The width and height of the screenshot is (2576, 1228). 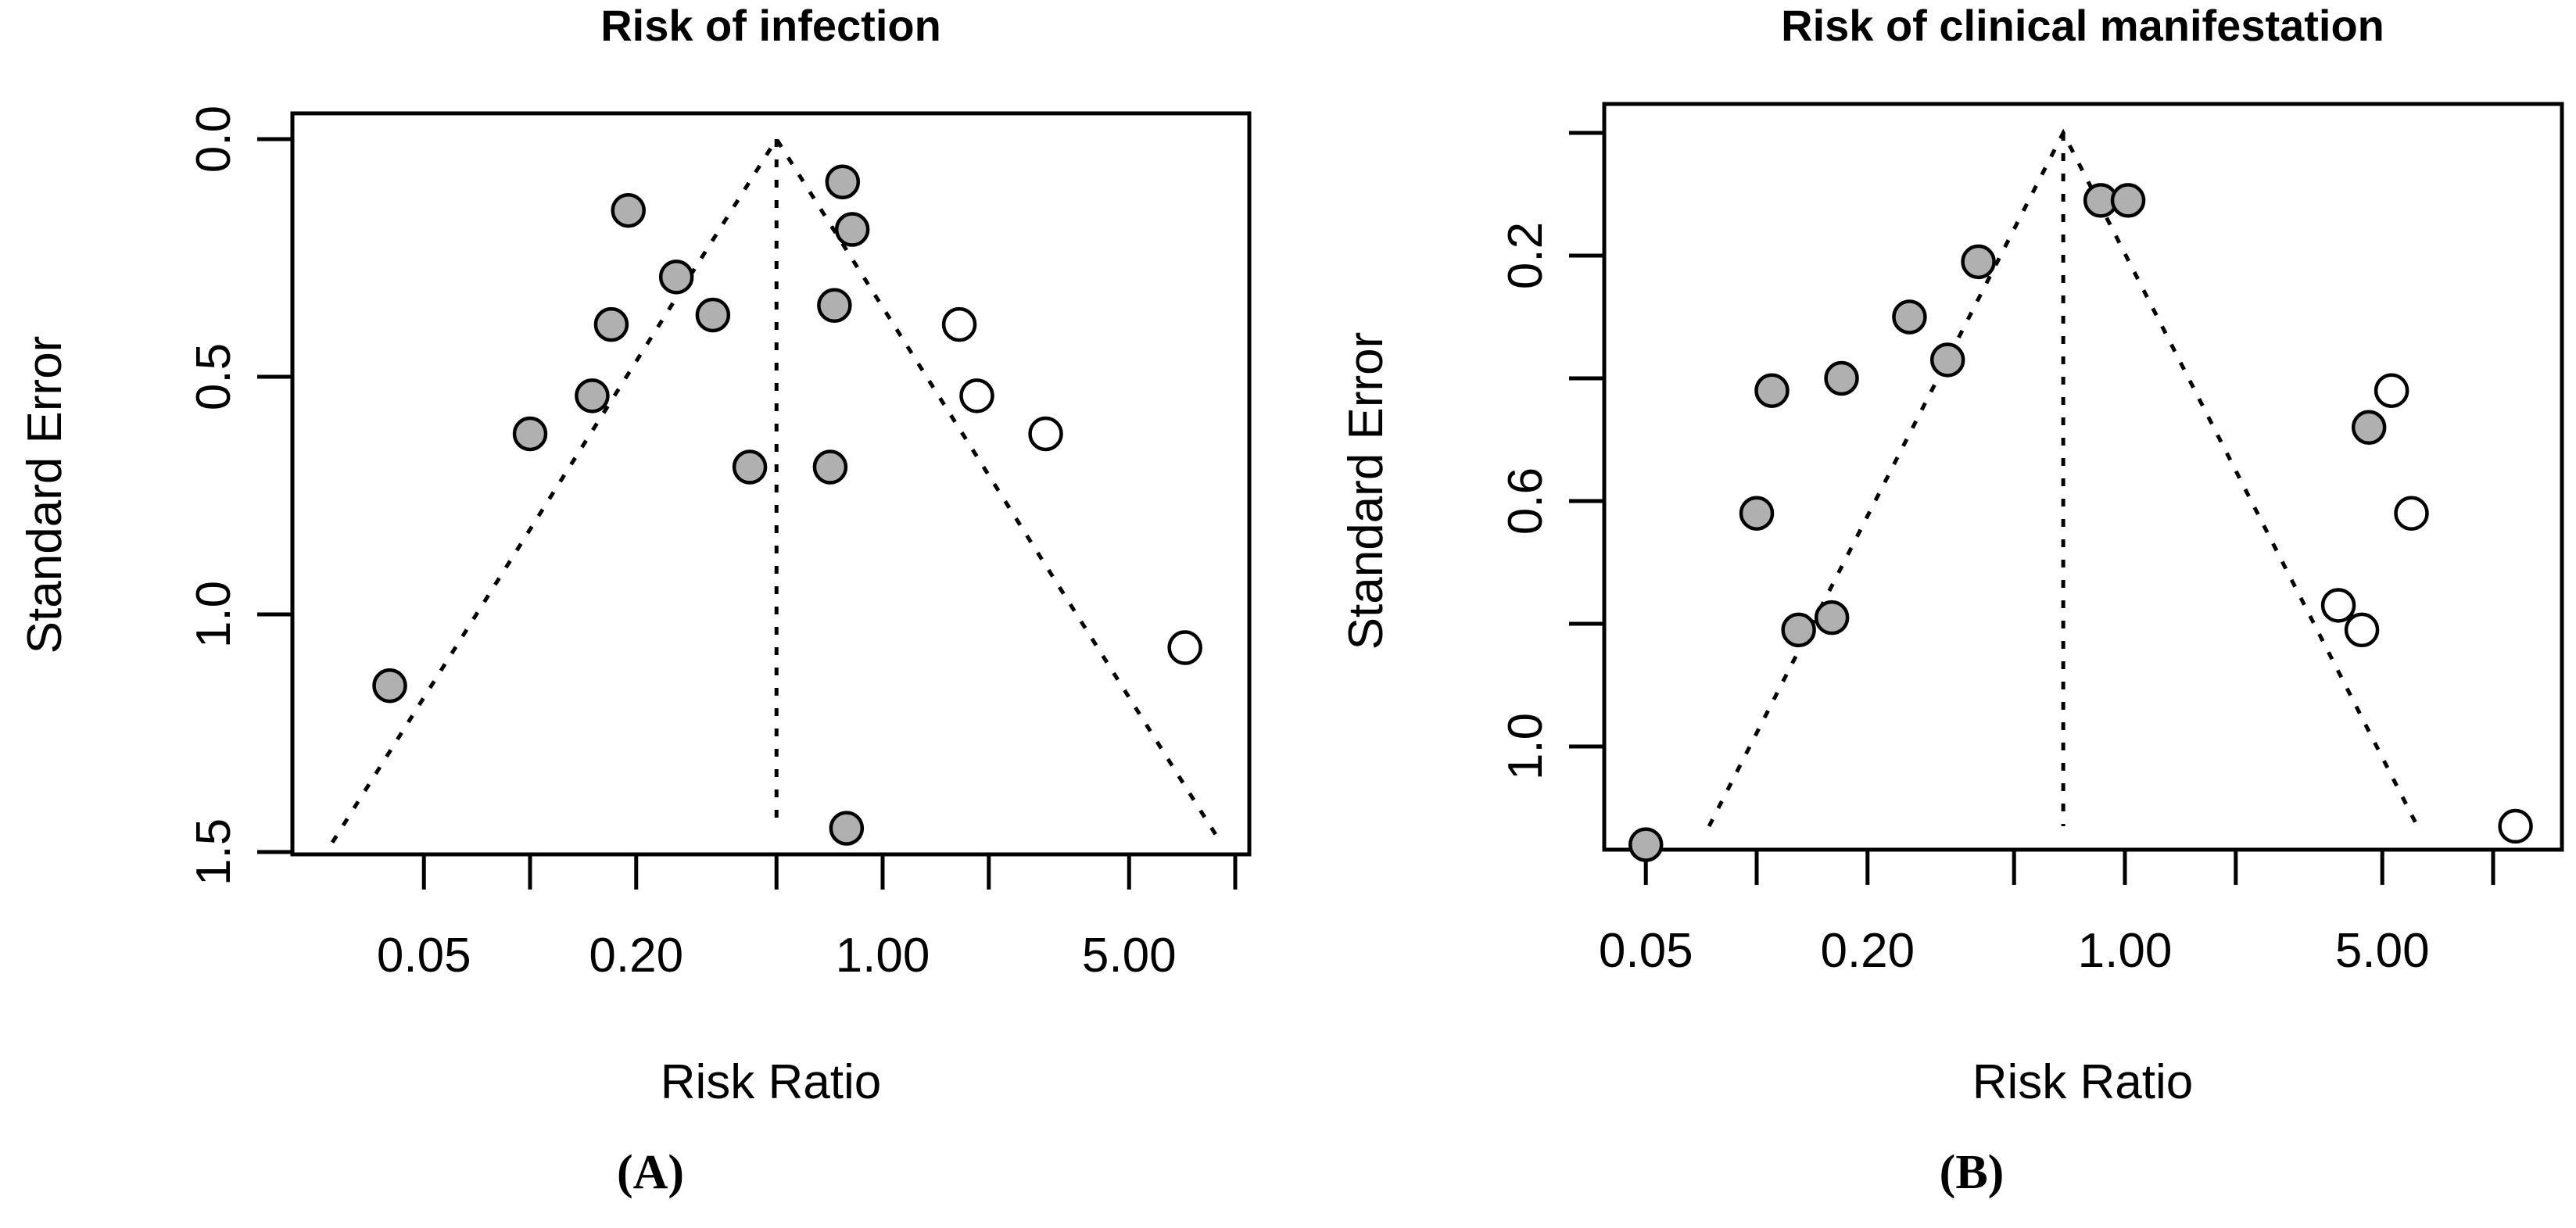 What do you see at coordinates (214, 139) in the screenshot?
I see `y-tick-label: 0.0` at bounding box center [214, 139].